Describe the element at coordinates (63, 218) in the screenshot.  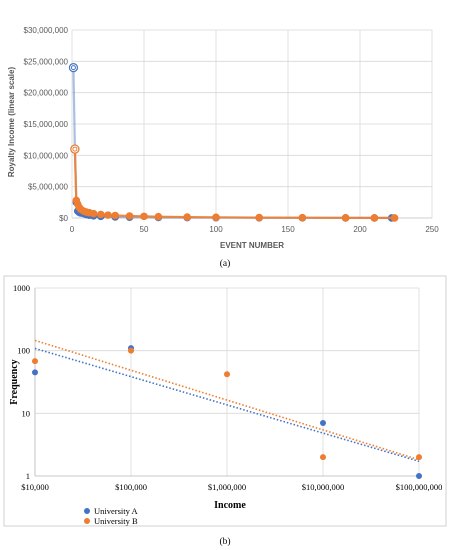
I see `chart-a-y-tick-label: $0` at that location.